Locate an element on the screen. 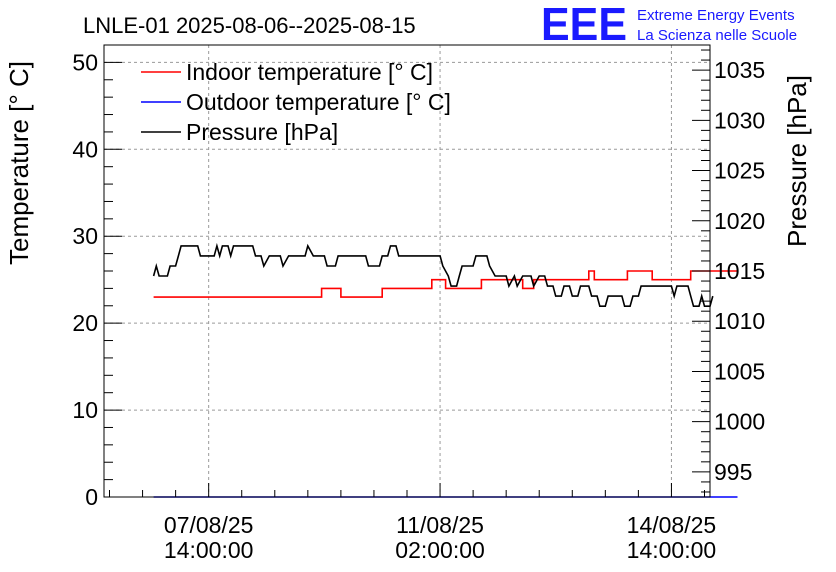 This screenshot has height=572, width=836. y-right-tick-label: 1030 is located at coordinates (739, 120).